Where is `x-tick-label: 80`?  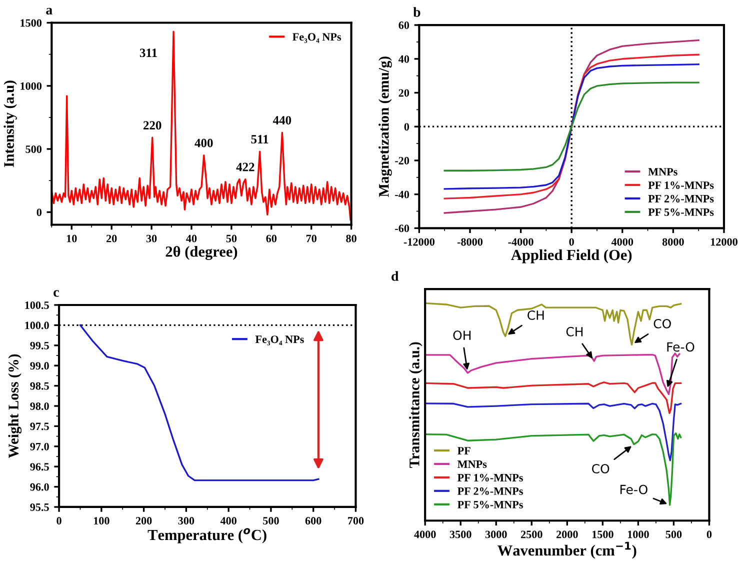 x-tick-label: 80 is located at coordinates (351, 238).